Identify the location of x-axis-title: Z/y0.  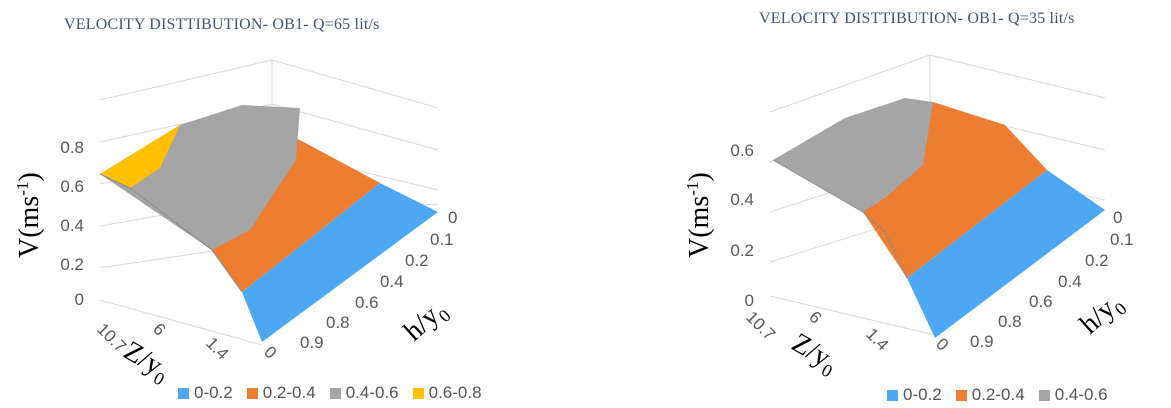
(814, 354).